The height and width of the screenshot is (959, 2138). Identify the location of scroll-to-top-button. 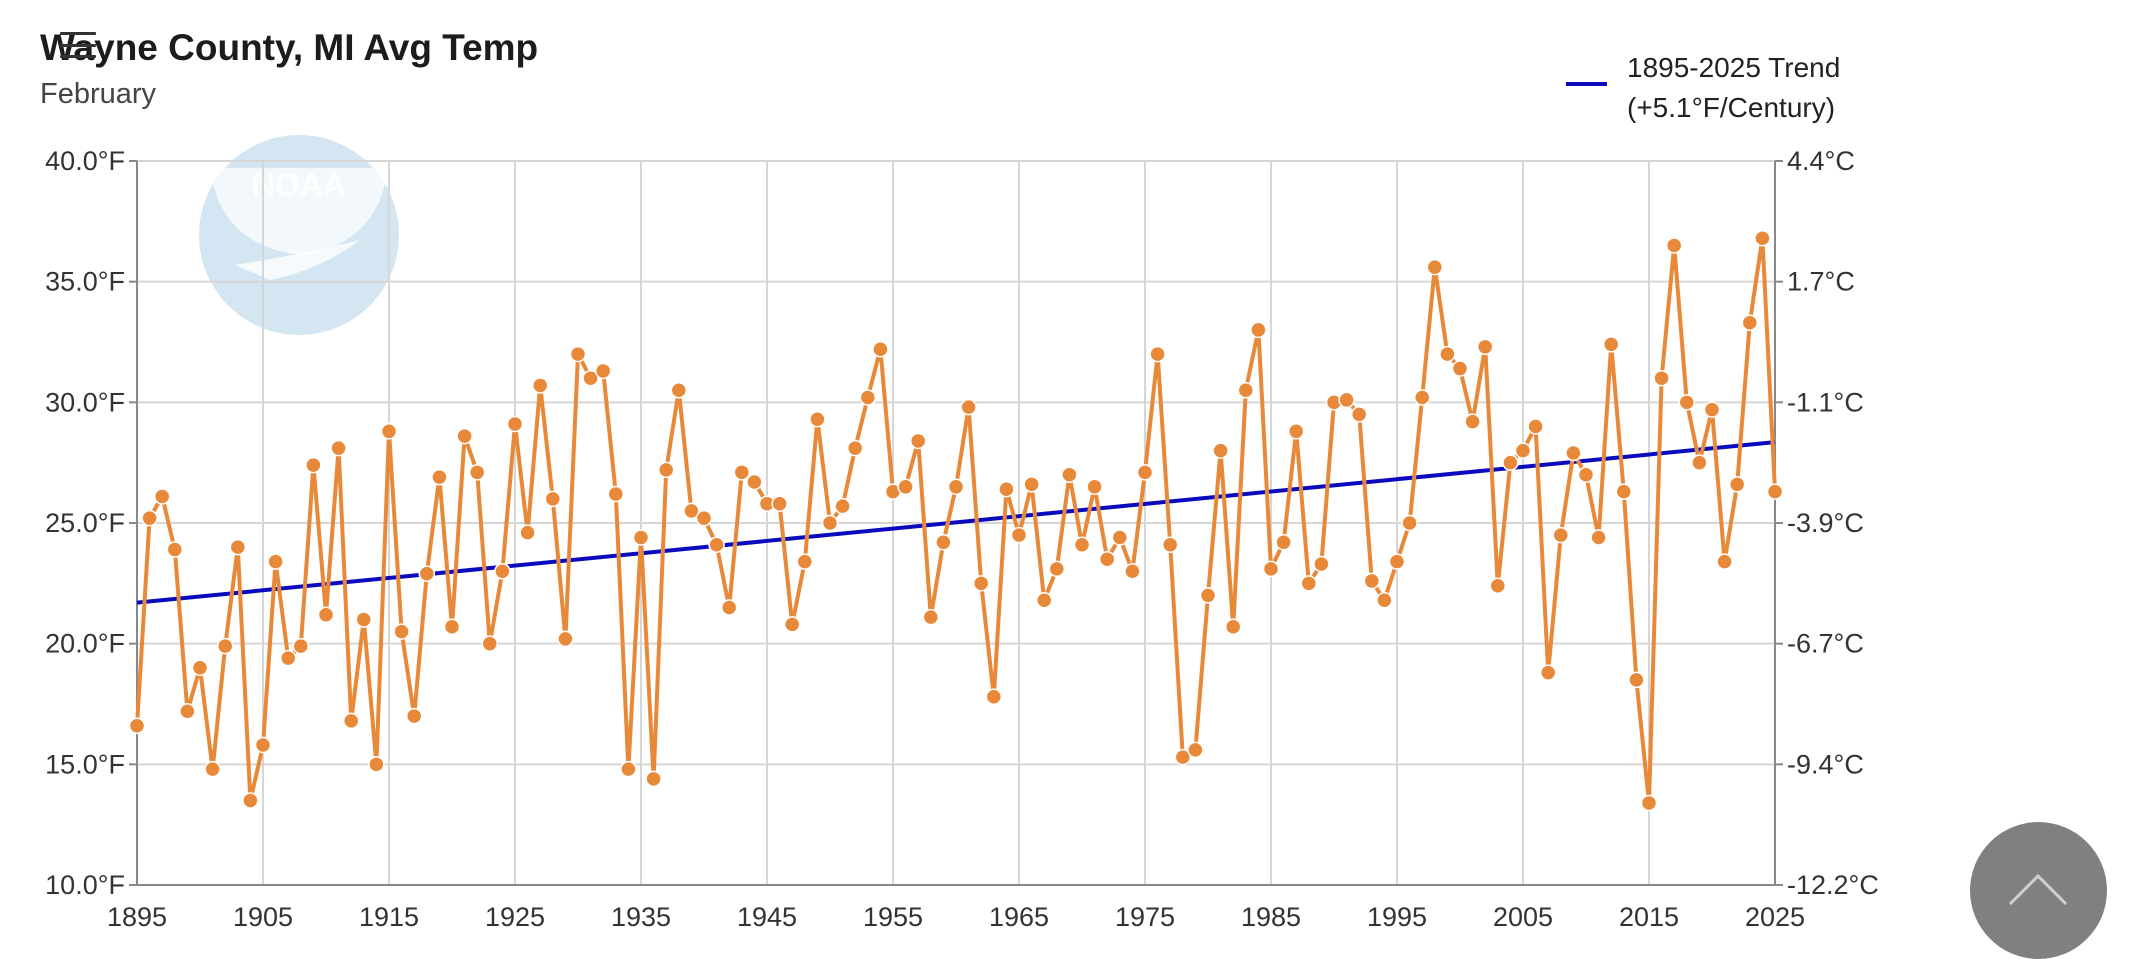
(2038, 890).